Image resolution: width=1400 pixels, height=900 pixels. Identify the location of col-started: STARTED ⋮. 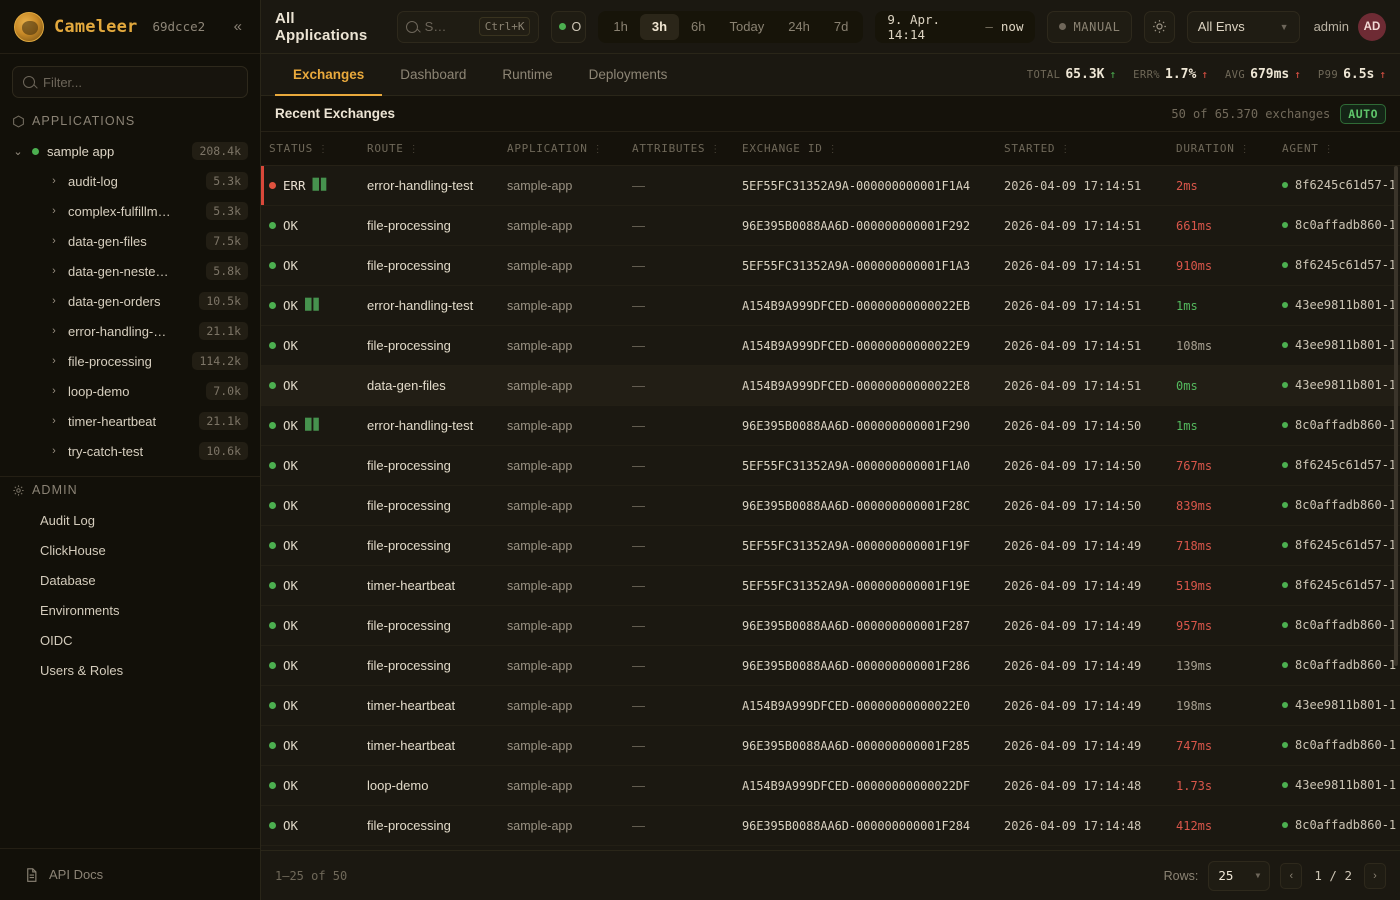
(1082, 149).